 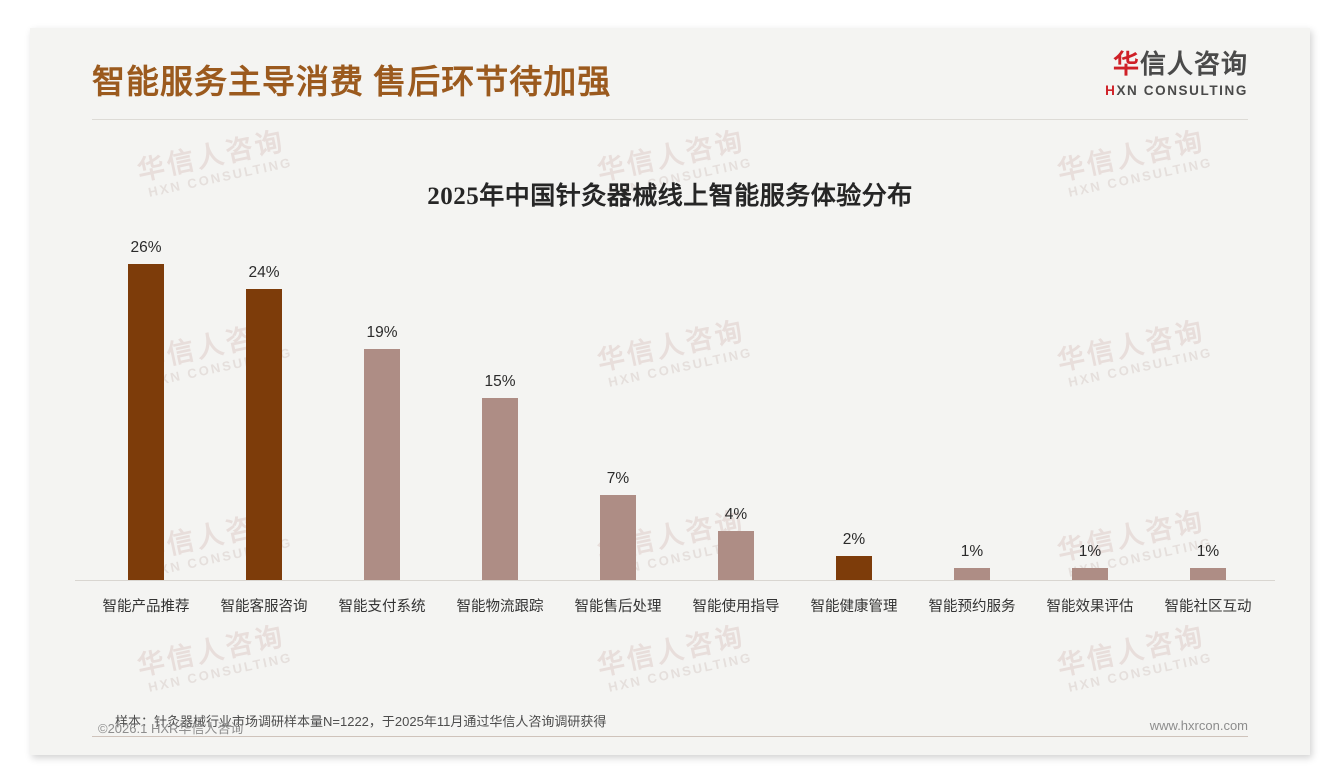 I want to click on logo-en-rest: XN CONSULTING, so click(x=1182, y=90).